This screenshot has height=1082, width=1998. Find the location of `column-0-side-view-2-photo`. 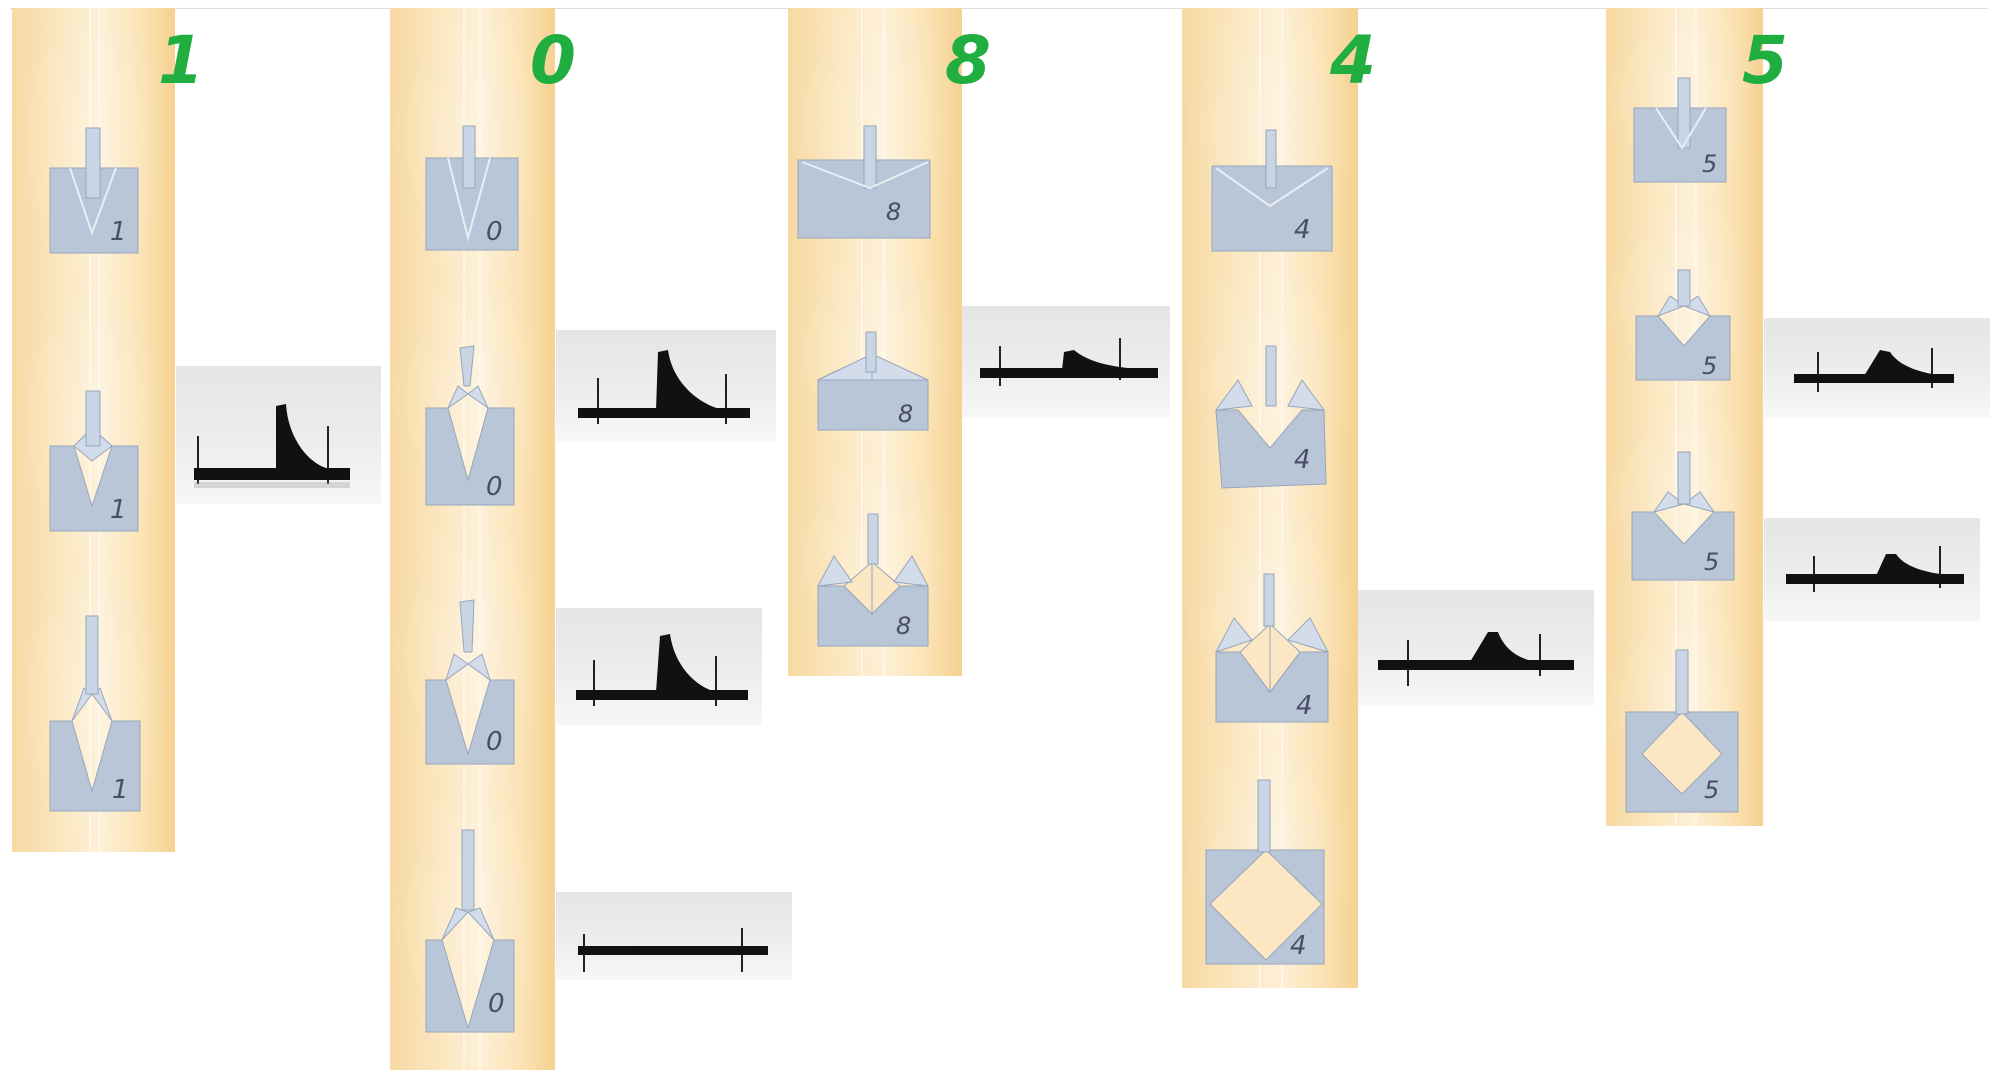

column-0-side-view-2-photo is located at coordinates (659, 667).